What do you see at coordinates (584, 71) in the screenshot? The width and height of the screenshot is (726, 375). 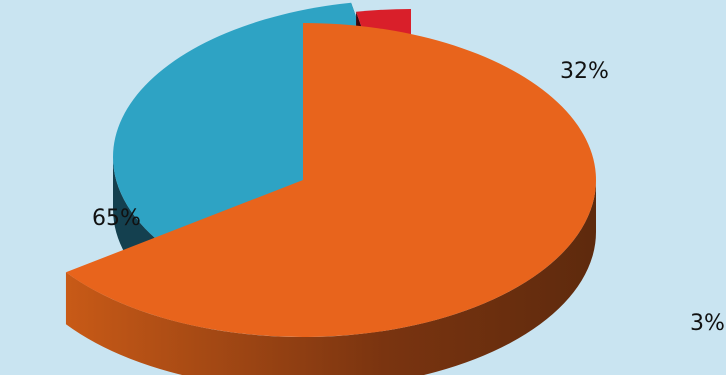 I see `slice-label-32: 32%` at bounding box center [584, 71].